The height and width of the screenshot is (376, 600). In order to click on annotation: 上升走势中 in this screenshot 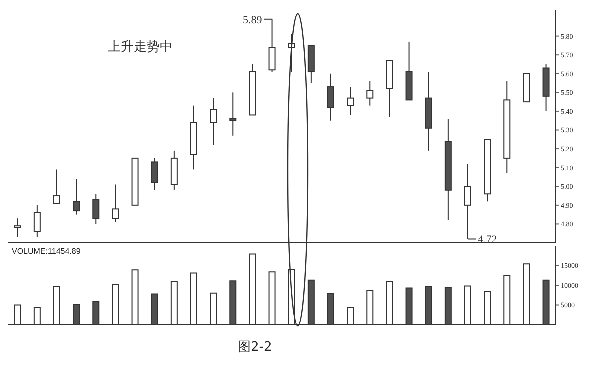, I will do `click(140, 47)`.